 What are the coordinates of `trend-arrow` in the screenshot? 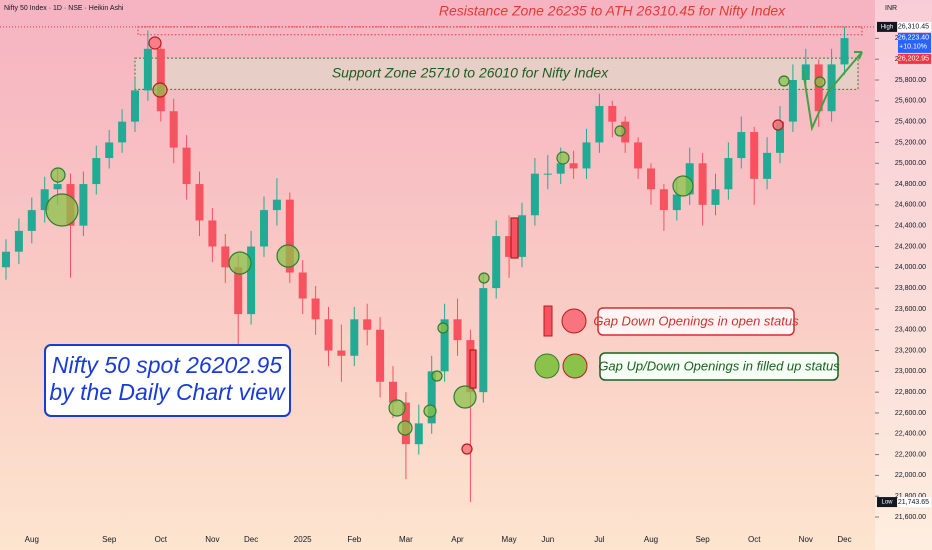 It's located at (832, 91).